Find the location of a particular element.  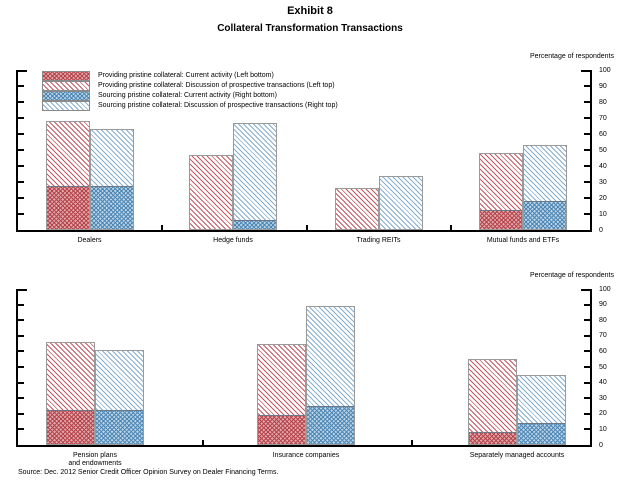

blue-dense-crosshatch-swatch-icon is located at coordinates (66, 96).